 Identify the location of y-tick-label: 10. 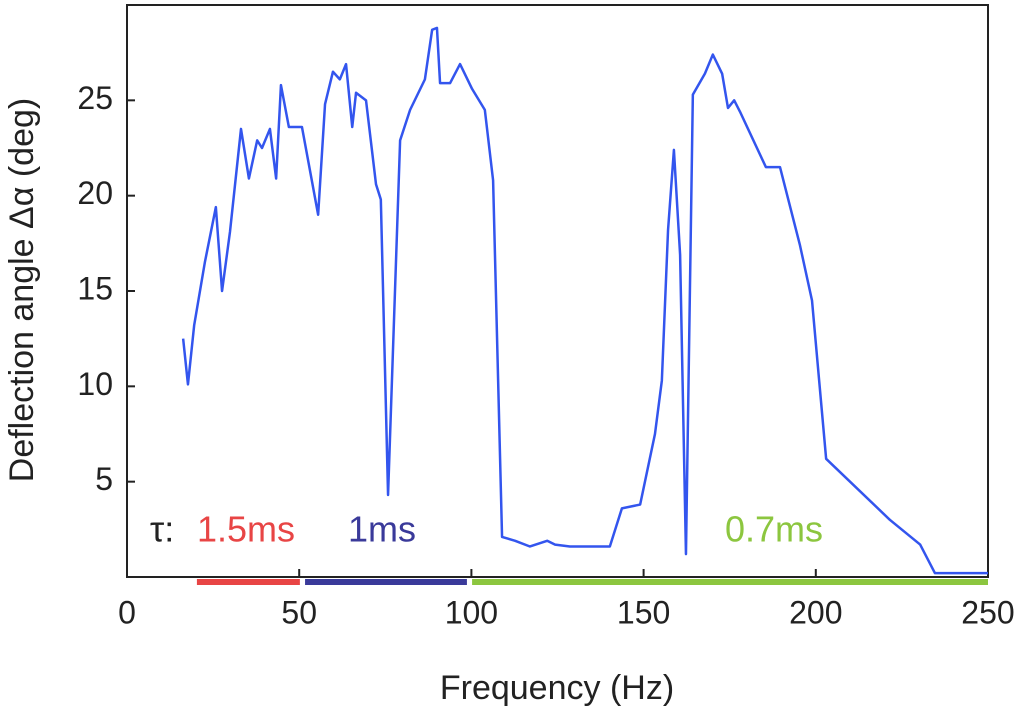
(95, 384).